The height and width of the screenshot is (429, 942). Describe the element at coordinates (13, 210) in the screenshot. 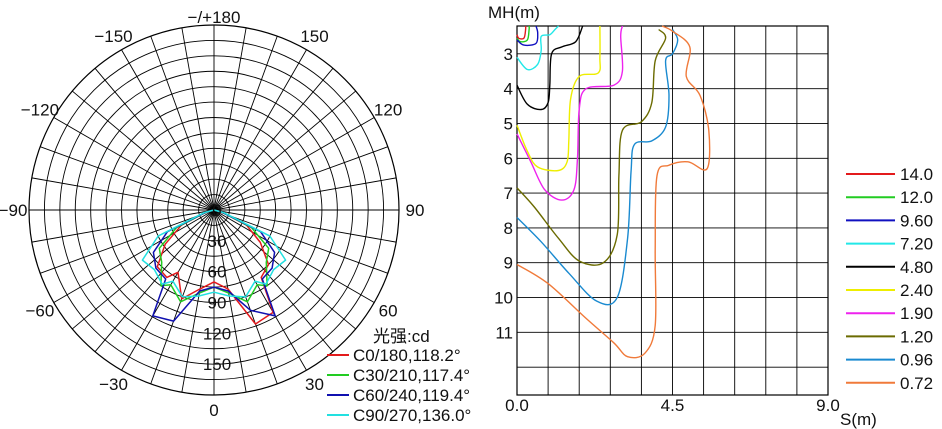

I see `polar-angle-label: −90` at that location.